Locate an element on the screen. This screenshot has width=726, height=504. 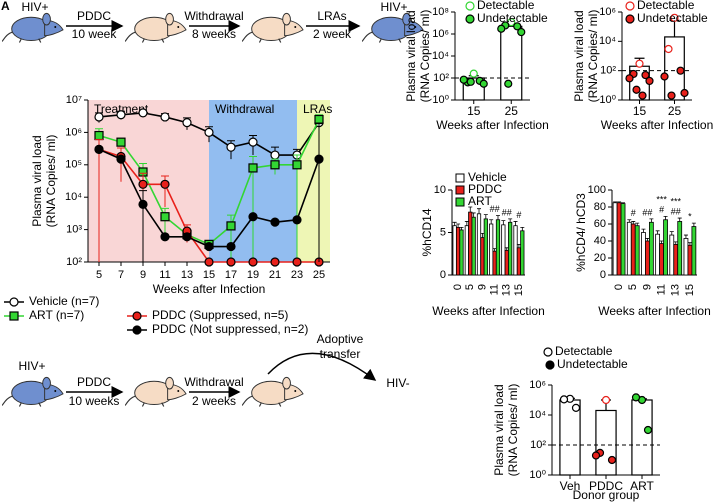
step-label: Withdrawal is located at coordinates (213, 16).